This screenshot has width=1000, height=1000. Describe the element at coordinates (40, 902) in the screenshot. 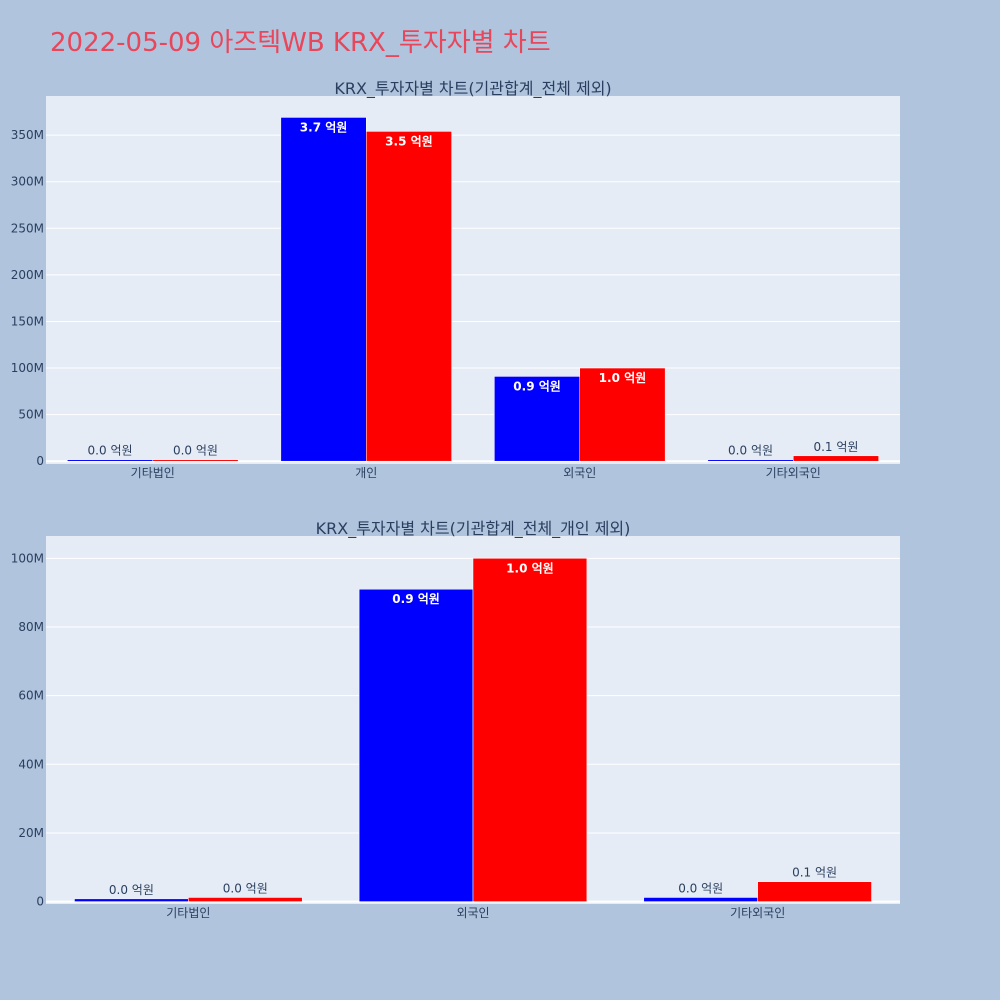

I see `chart-bottom-ytick-label: 0` at that location.